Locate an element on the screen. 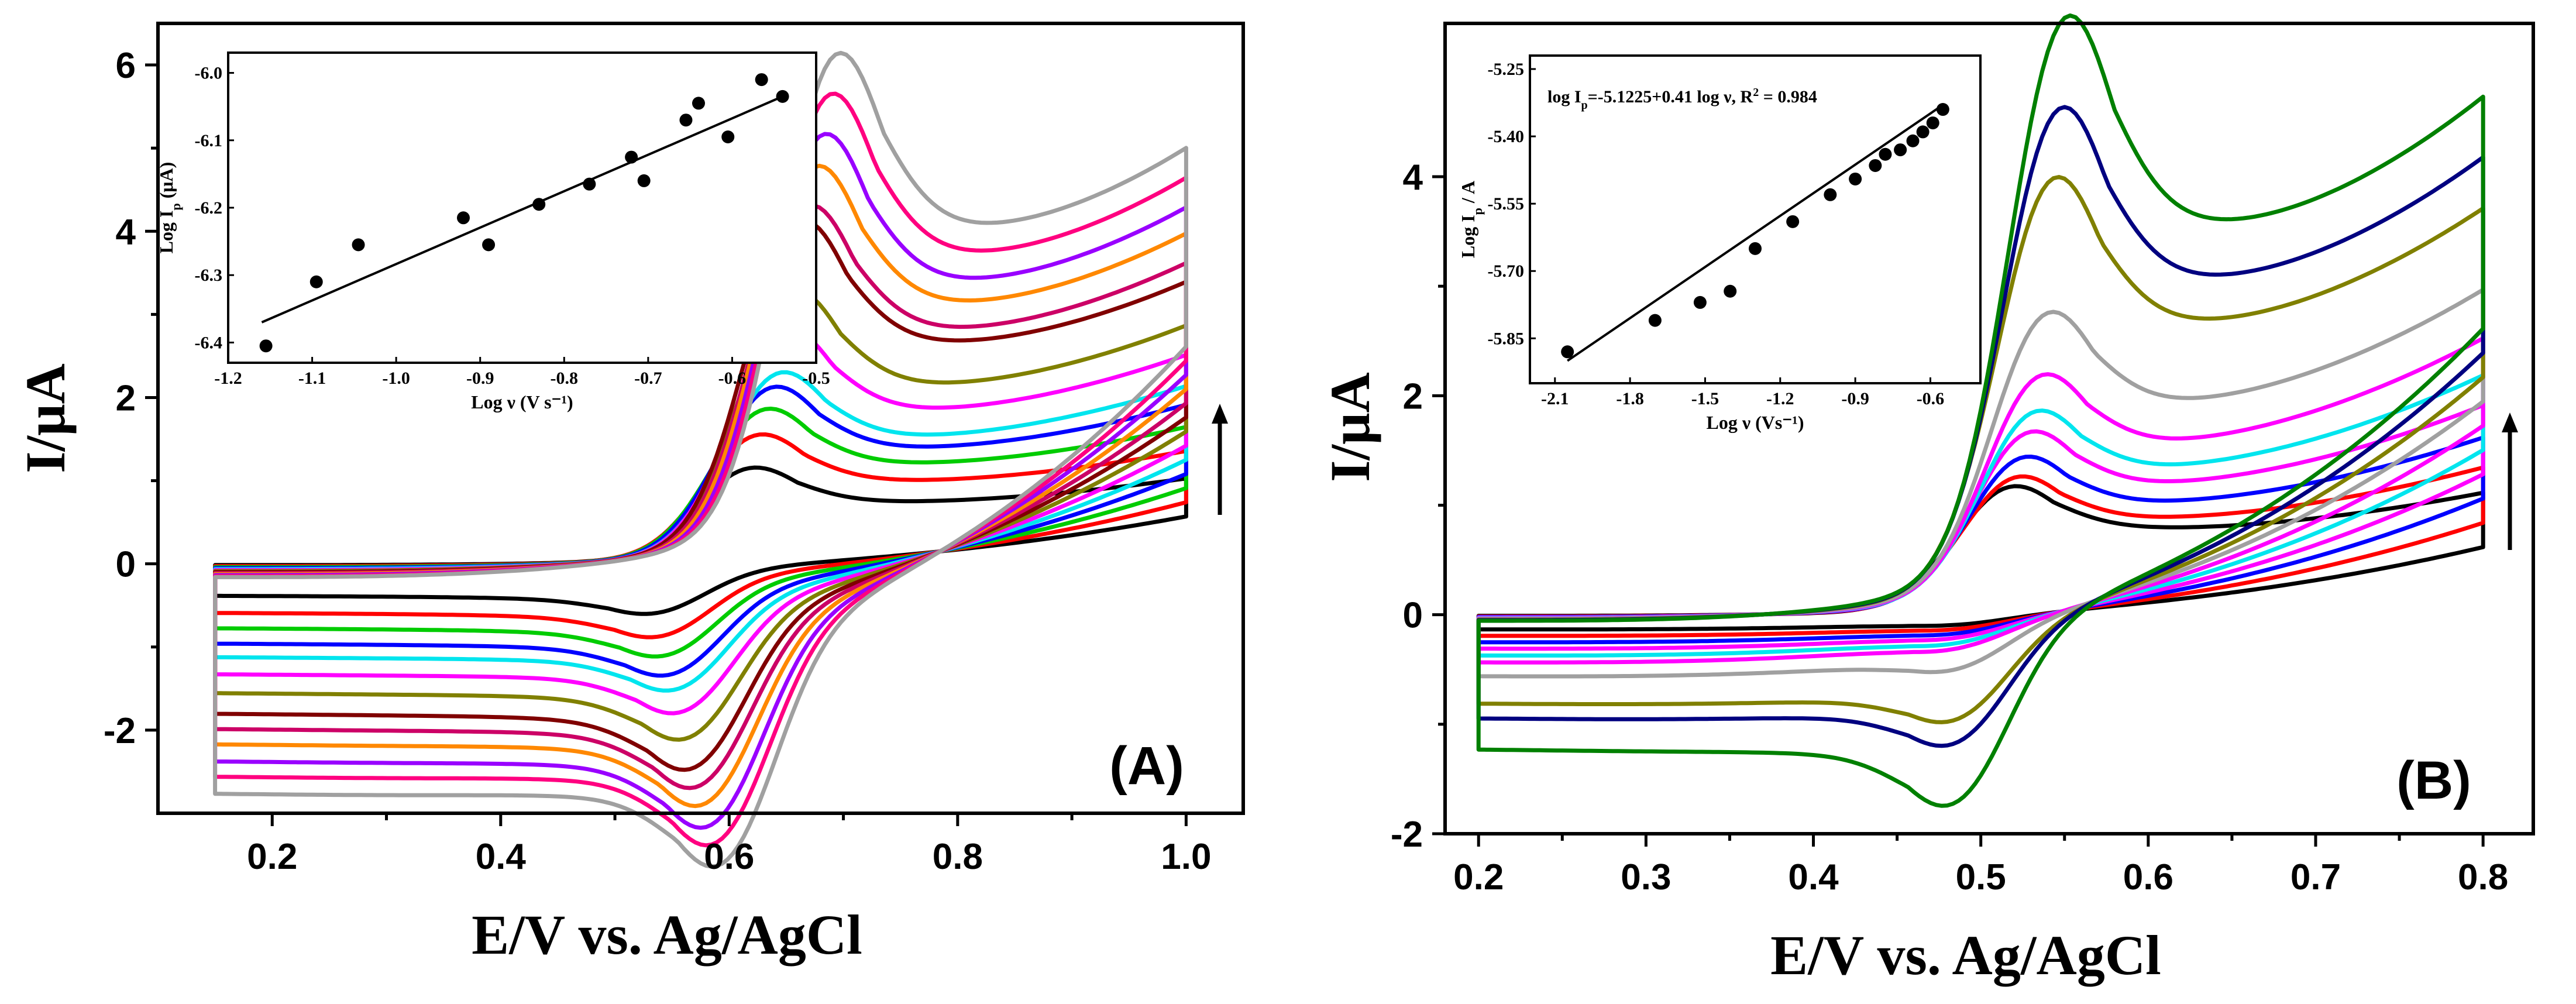  inset-y-tick-label: -5.55 is located at coordinates (1506, 204).